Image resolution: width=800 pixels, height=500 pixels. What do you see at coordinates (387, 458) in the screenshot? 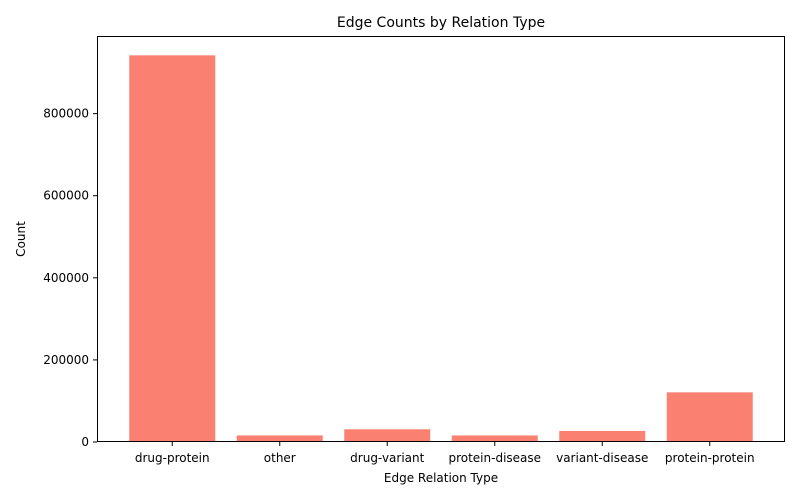
I see `x-tick-label: drug-variant` at bounding box center [387, 458].